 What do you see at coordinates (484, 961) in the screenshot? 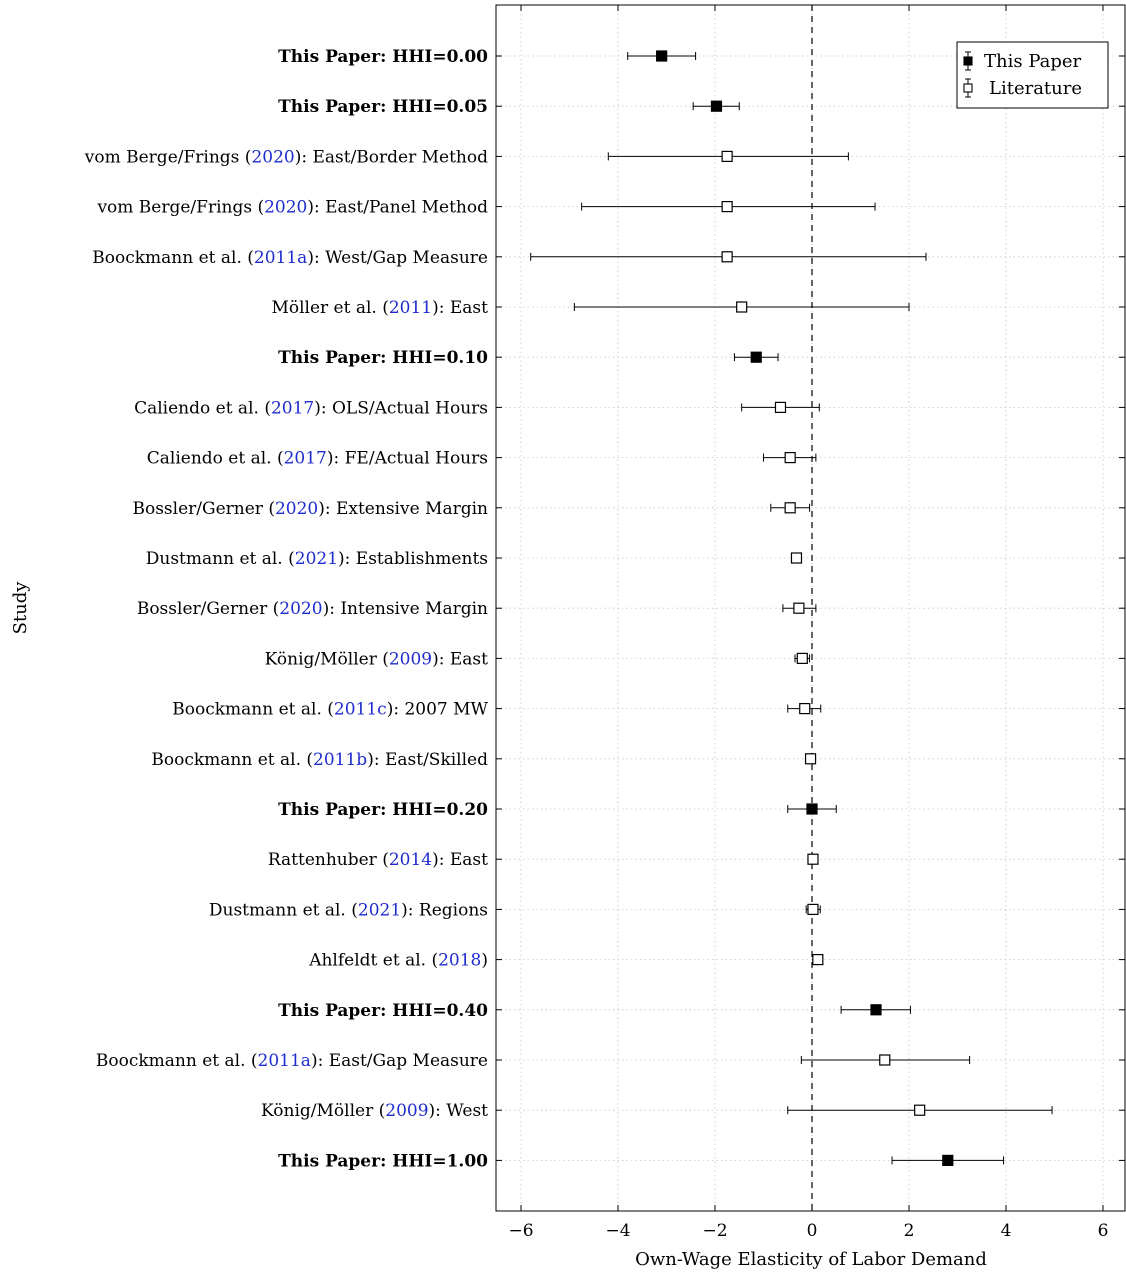
I see `study-label-suffix: )` at bounding box center [484, 961].